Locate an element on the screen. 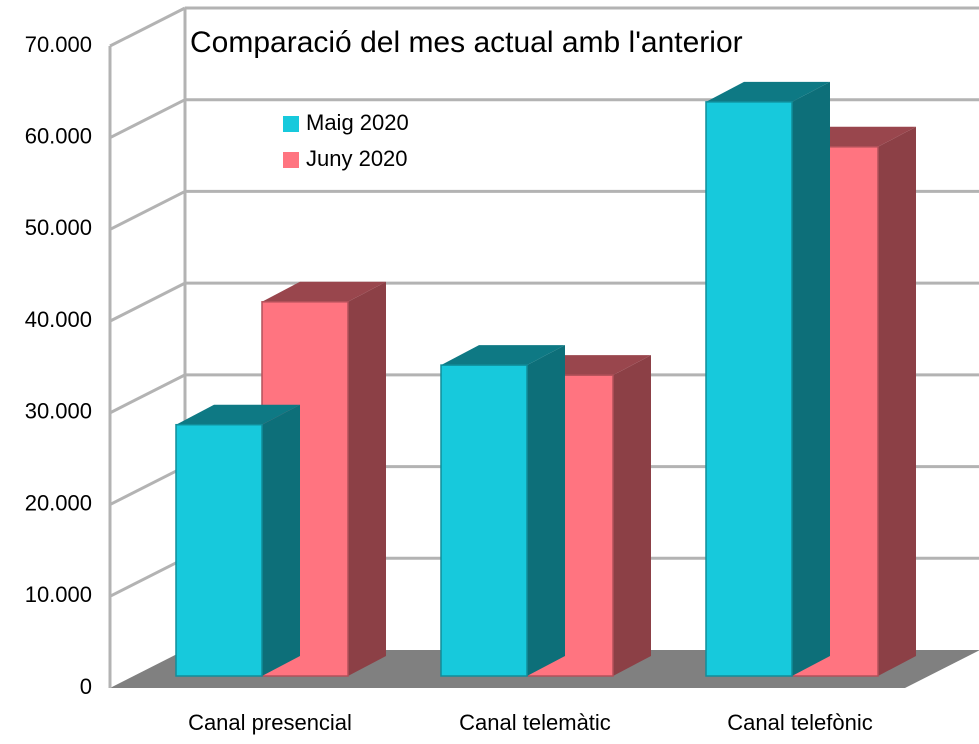  x-tick-label: Canal telefònic is located at coordinates (800, 722).